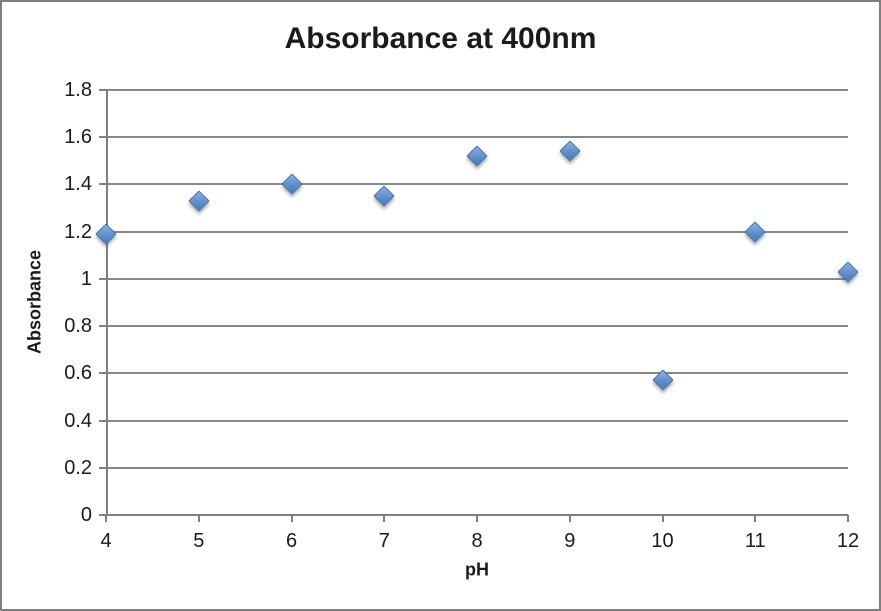 The width and height of the screenshot is (881, 611). What do you see at coordinates (662, 541) in the screenshot?
I see `x-tick-label: 10` at bounding box center [662, 541].